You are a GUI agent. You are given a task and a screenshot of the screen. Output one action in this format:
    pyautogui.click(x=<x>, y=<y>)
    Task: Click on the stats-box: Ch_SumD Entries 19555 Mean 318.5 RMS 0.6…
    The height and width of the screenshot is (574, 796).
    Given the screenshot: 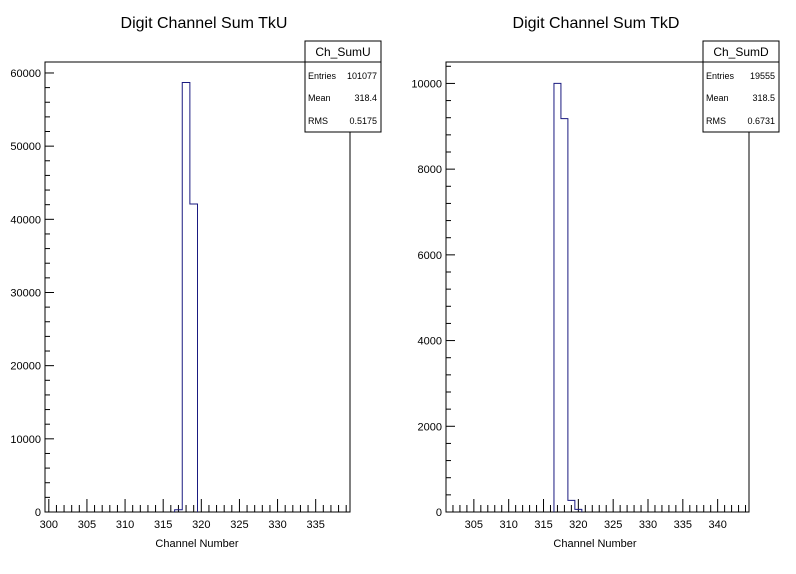 What is the action you would take?
    pyautogui.click(x=741, y=86)
    